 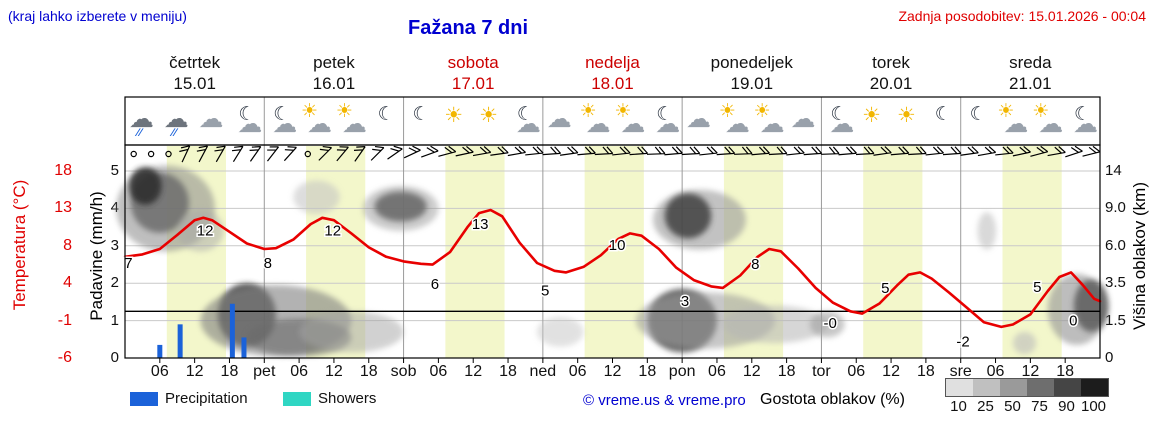 I want to click on precipitation-legend-item: Precipitation, so click(x=189, y=398).